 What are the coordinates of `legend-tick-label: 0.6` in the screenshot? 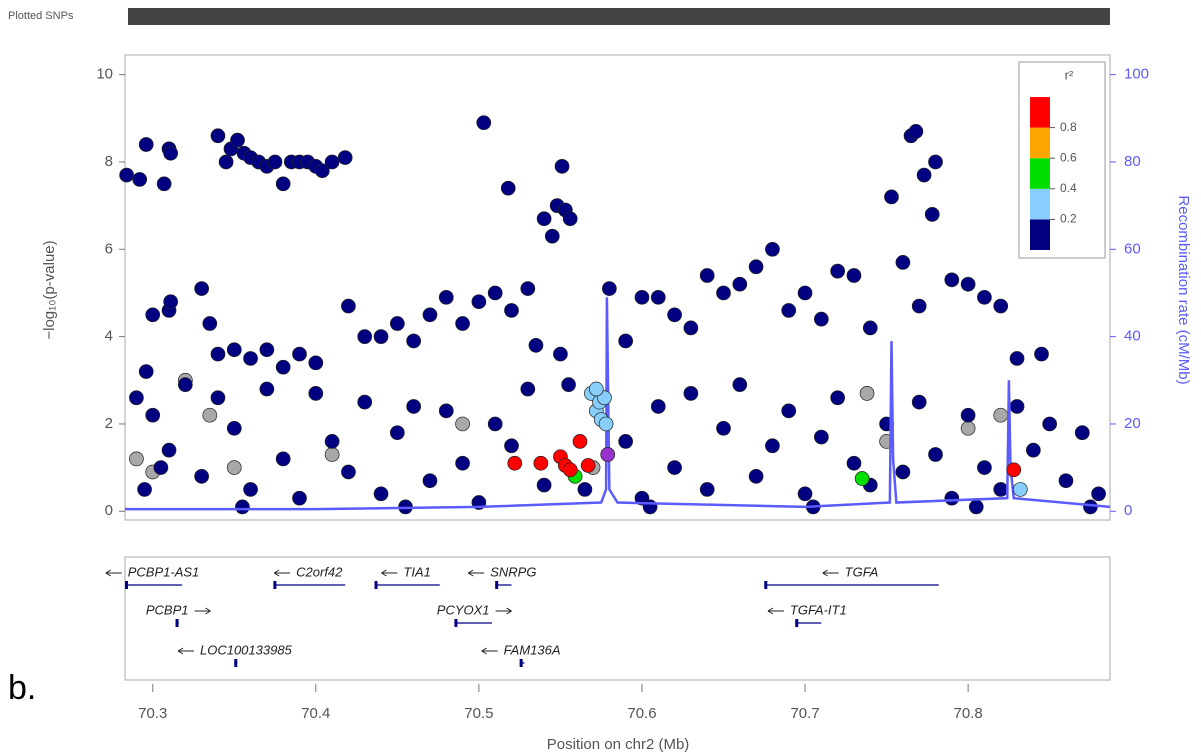 It's located at (1068, 157).